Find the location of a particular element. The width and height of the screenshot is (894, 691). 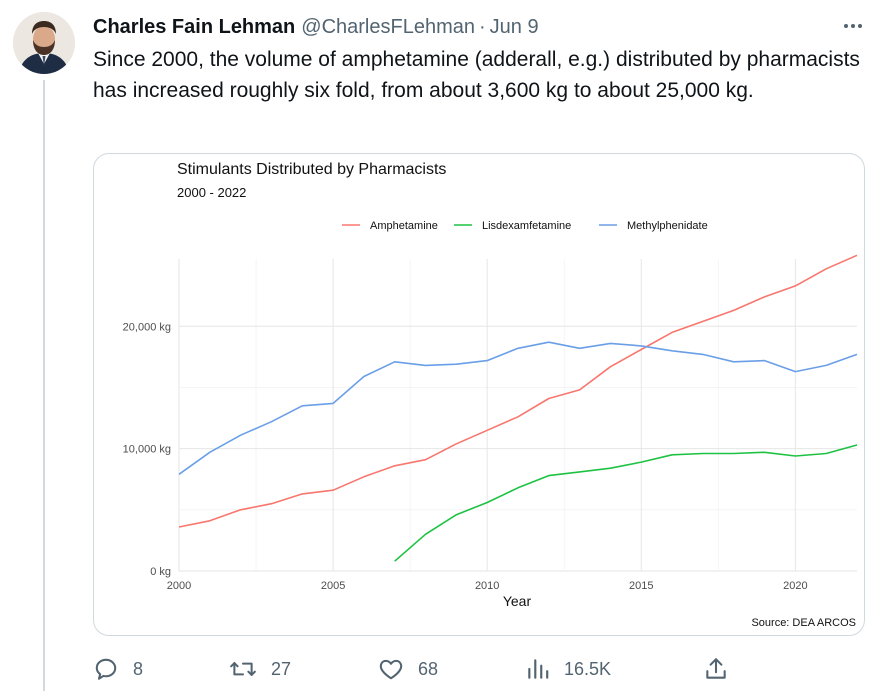

y-tick-label: 0 kg is located at coordinates (160, 572).